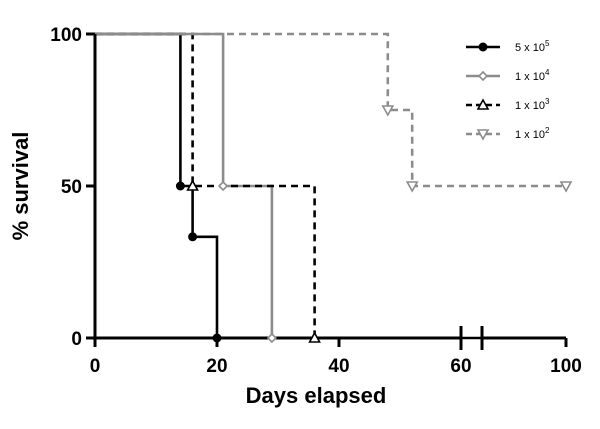 Image resolution: width=600 pixels, height=429 pixels. I want to click on legend-label-exponent: 2, so click(547, 130).